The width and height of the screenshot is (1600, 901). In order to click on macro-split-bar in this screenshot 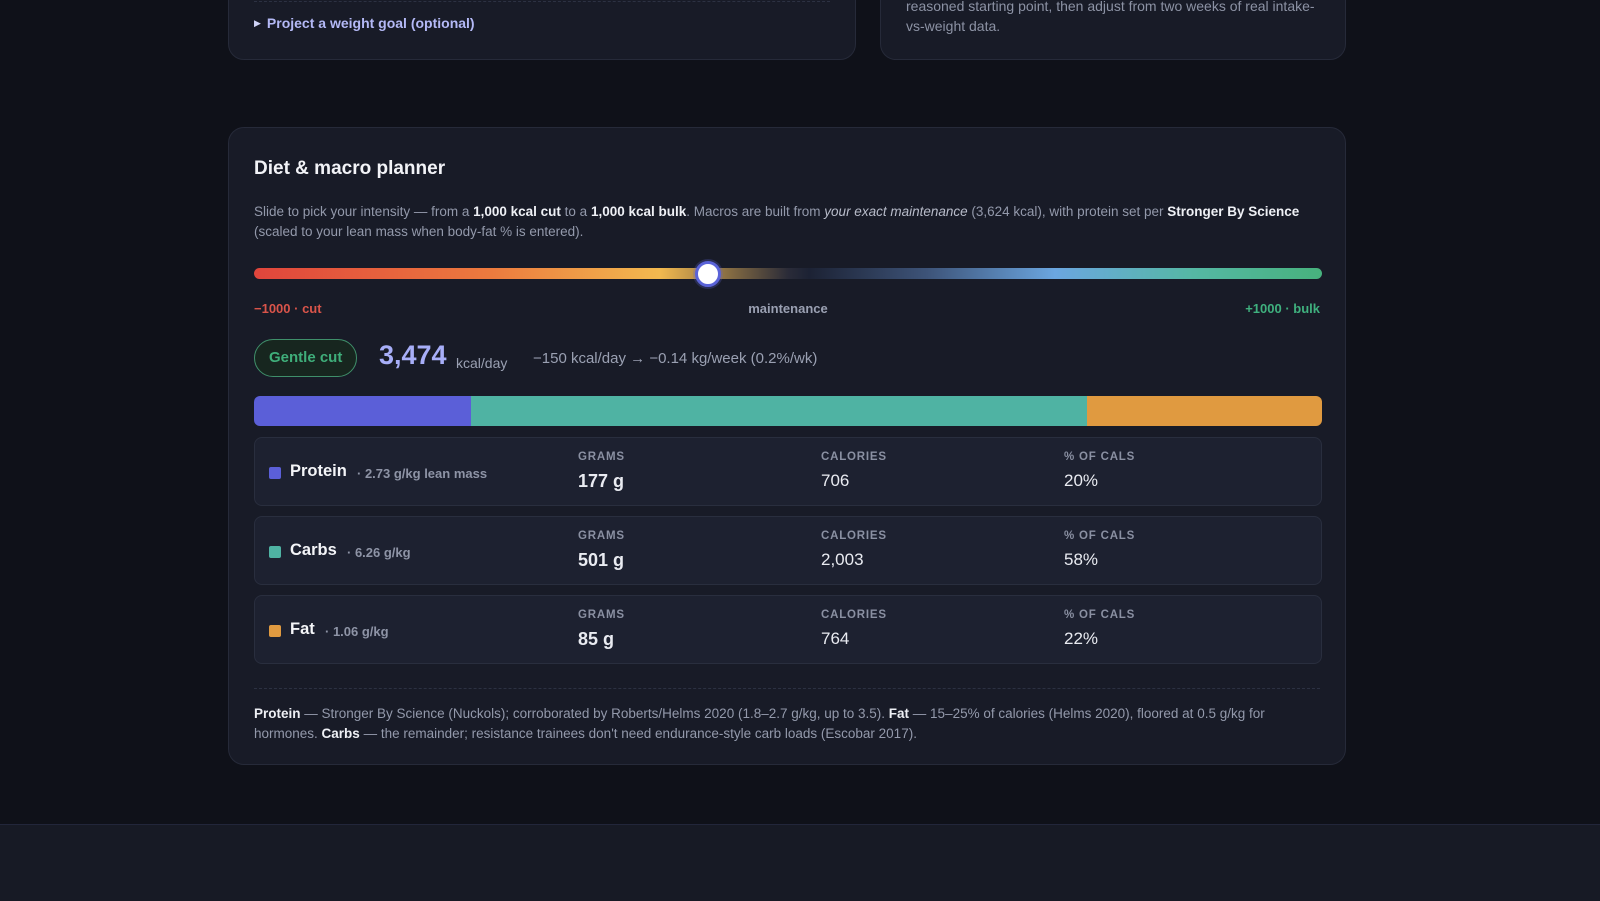, I will do `click(788, 411)`.